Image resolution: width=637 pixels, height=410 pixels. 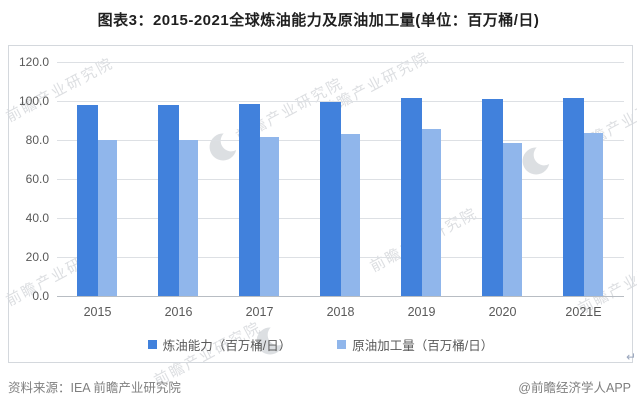 I want to click on bar-series2-2021E, so click(x=593, y=214).